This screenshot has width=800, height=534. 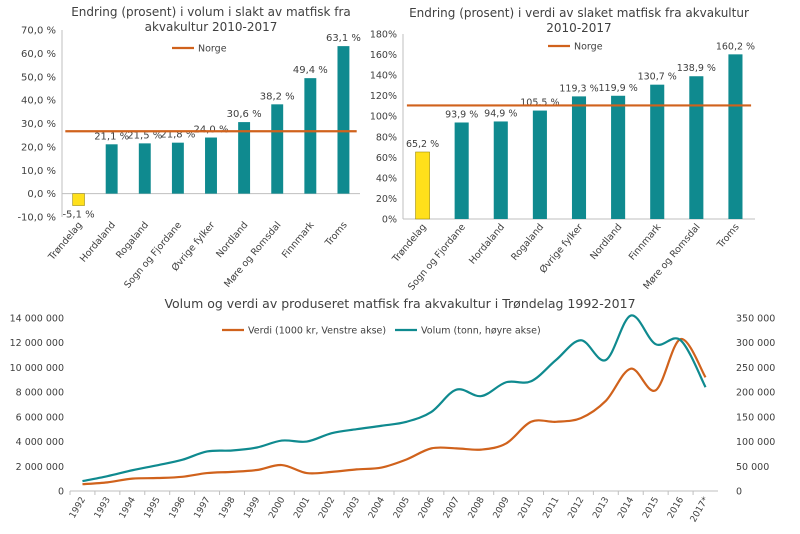 What do you see at coordinates (310, 70) in the screenshot?
I see `bar-value-label: 49,4 %` at bounding box center [310, 70].